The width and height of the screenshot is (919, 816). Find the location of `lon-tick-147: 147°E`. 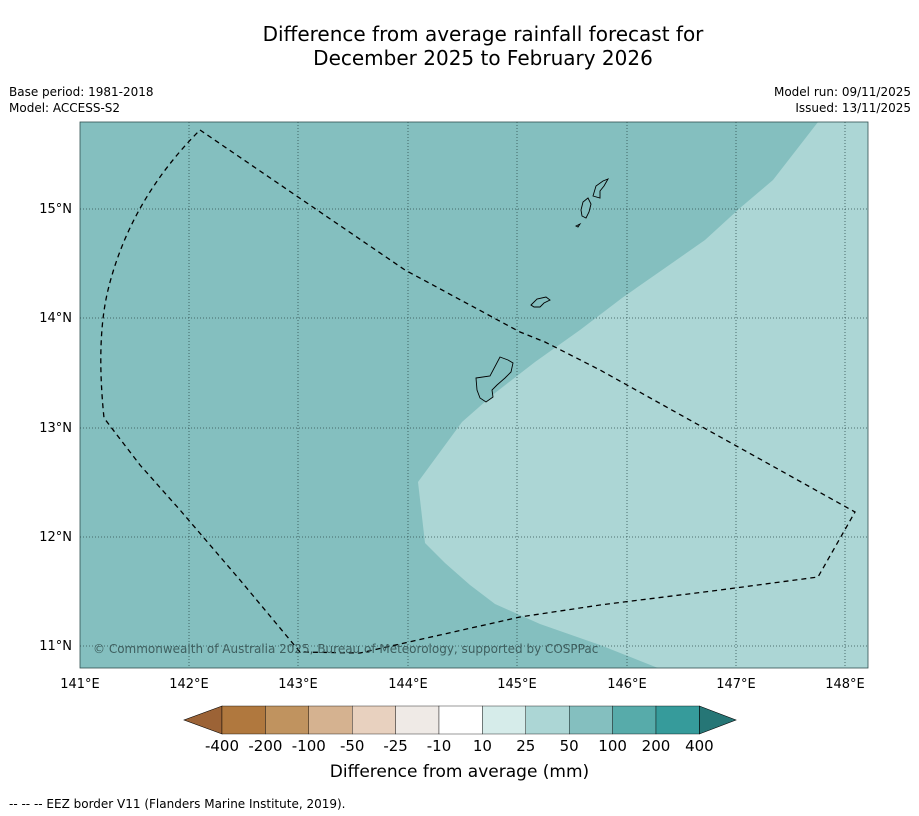

lon-tick-147: 147°E is located at coordinates (736, 684).